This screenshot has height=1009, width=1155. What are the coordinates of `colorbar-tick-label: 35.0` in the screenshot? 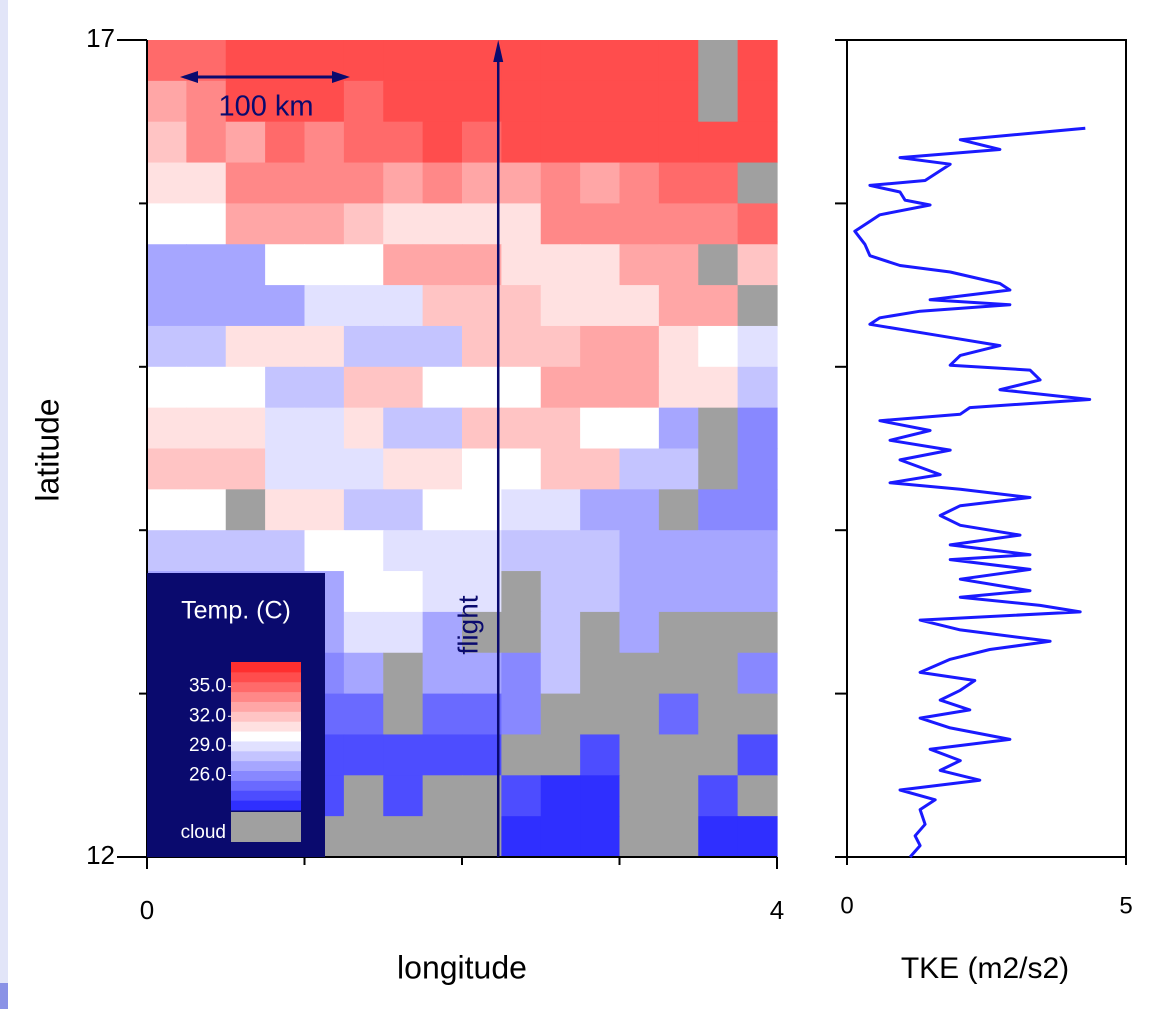 It's located at (207, 686).